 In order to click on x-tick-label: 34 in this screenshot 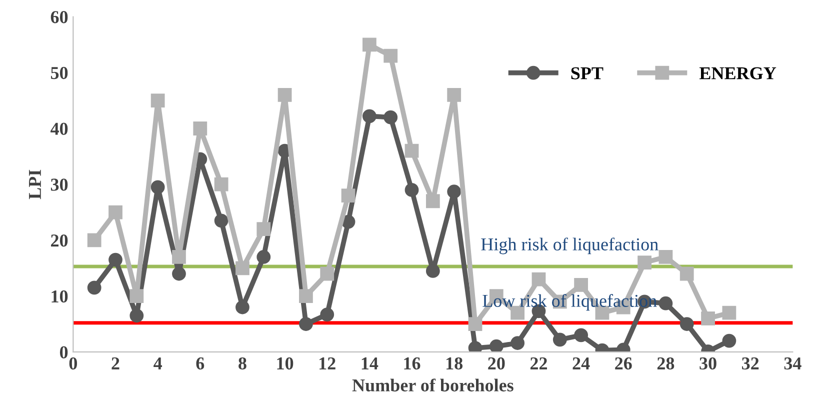, I will do `click(793, 363)`.